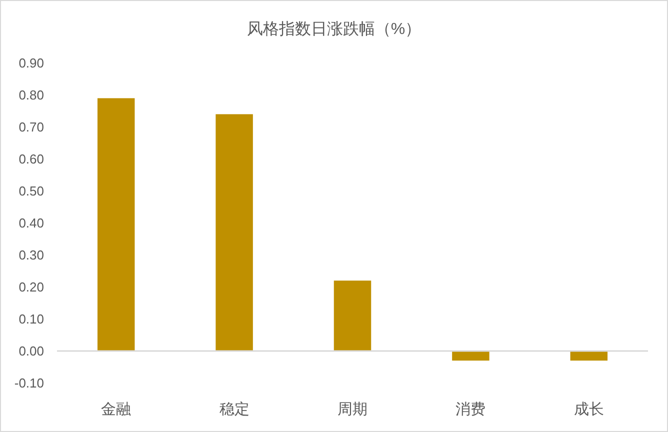  Describe the element at coordinates (31, 287) in the screenshot. I see `y-tick-label: 0.20` at that location.